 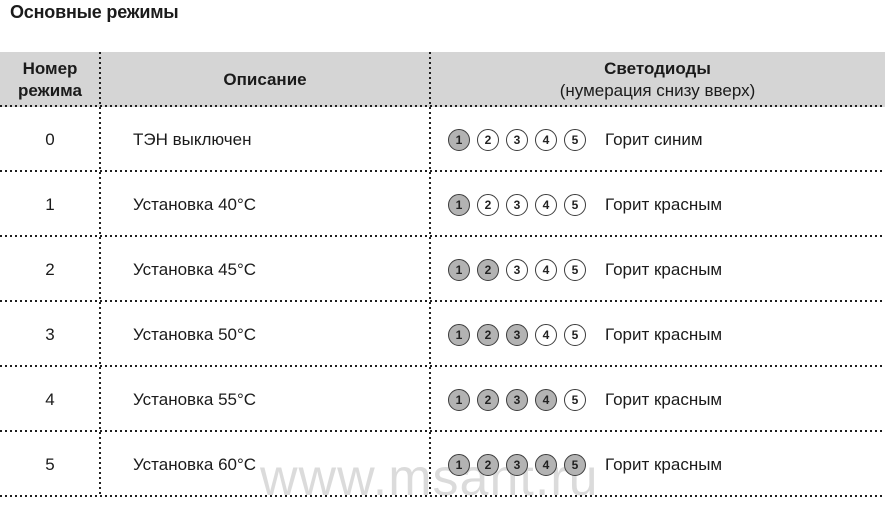 I want to click on page-title: Основные режимы, so click(x=94, y=12).